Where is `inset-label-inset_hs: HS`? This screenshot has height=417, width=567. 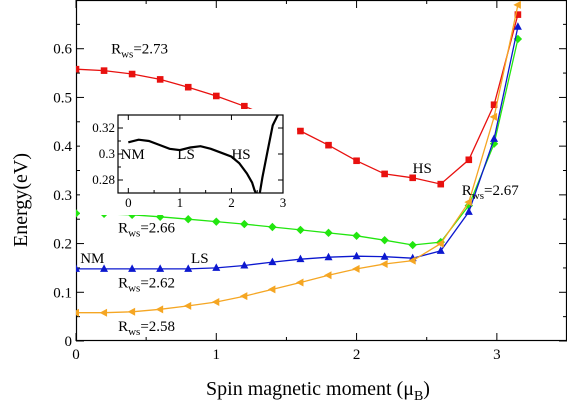 inset-label-inset_hs: HS is located at coordinates (240, 155).